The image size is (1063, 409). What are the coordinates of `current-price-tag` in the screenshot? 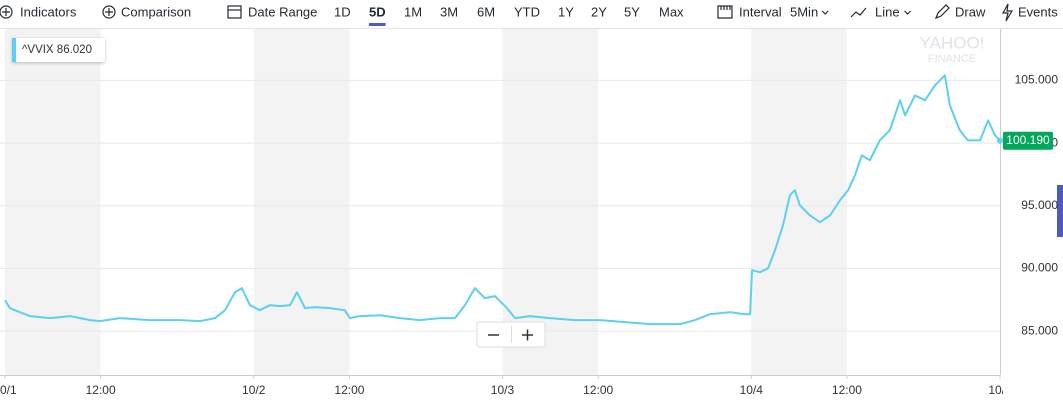 It's located at (1028, 140).